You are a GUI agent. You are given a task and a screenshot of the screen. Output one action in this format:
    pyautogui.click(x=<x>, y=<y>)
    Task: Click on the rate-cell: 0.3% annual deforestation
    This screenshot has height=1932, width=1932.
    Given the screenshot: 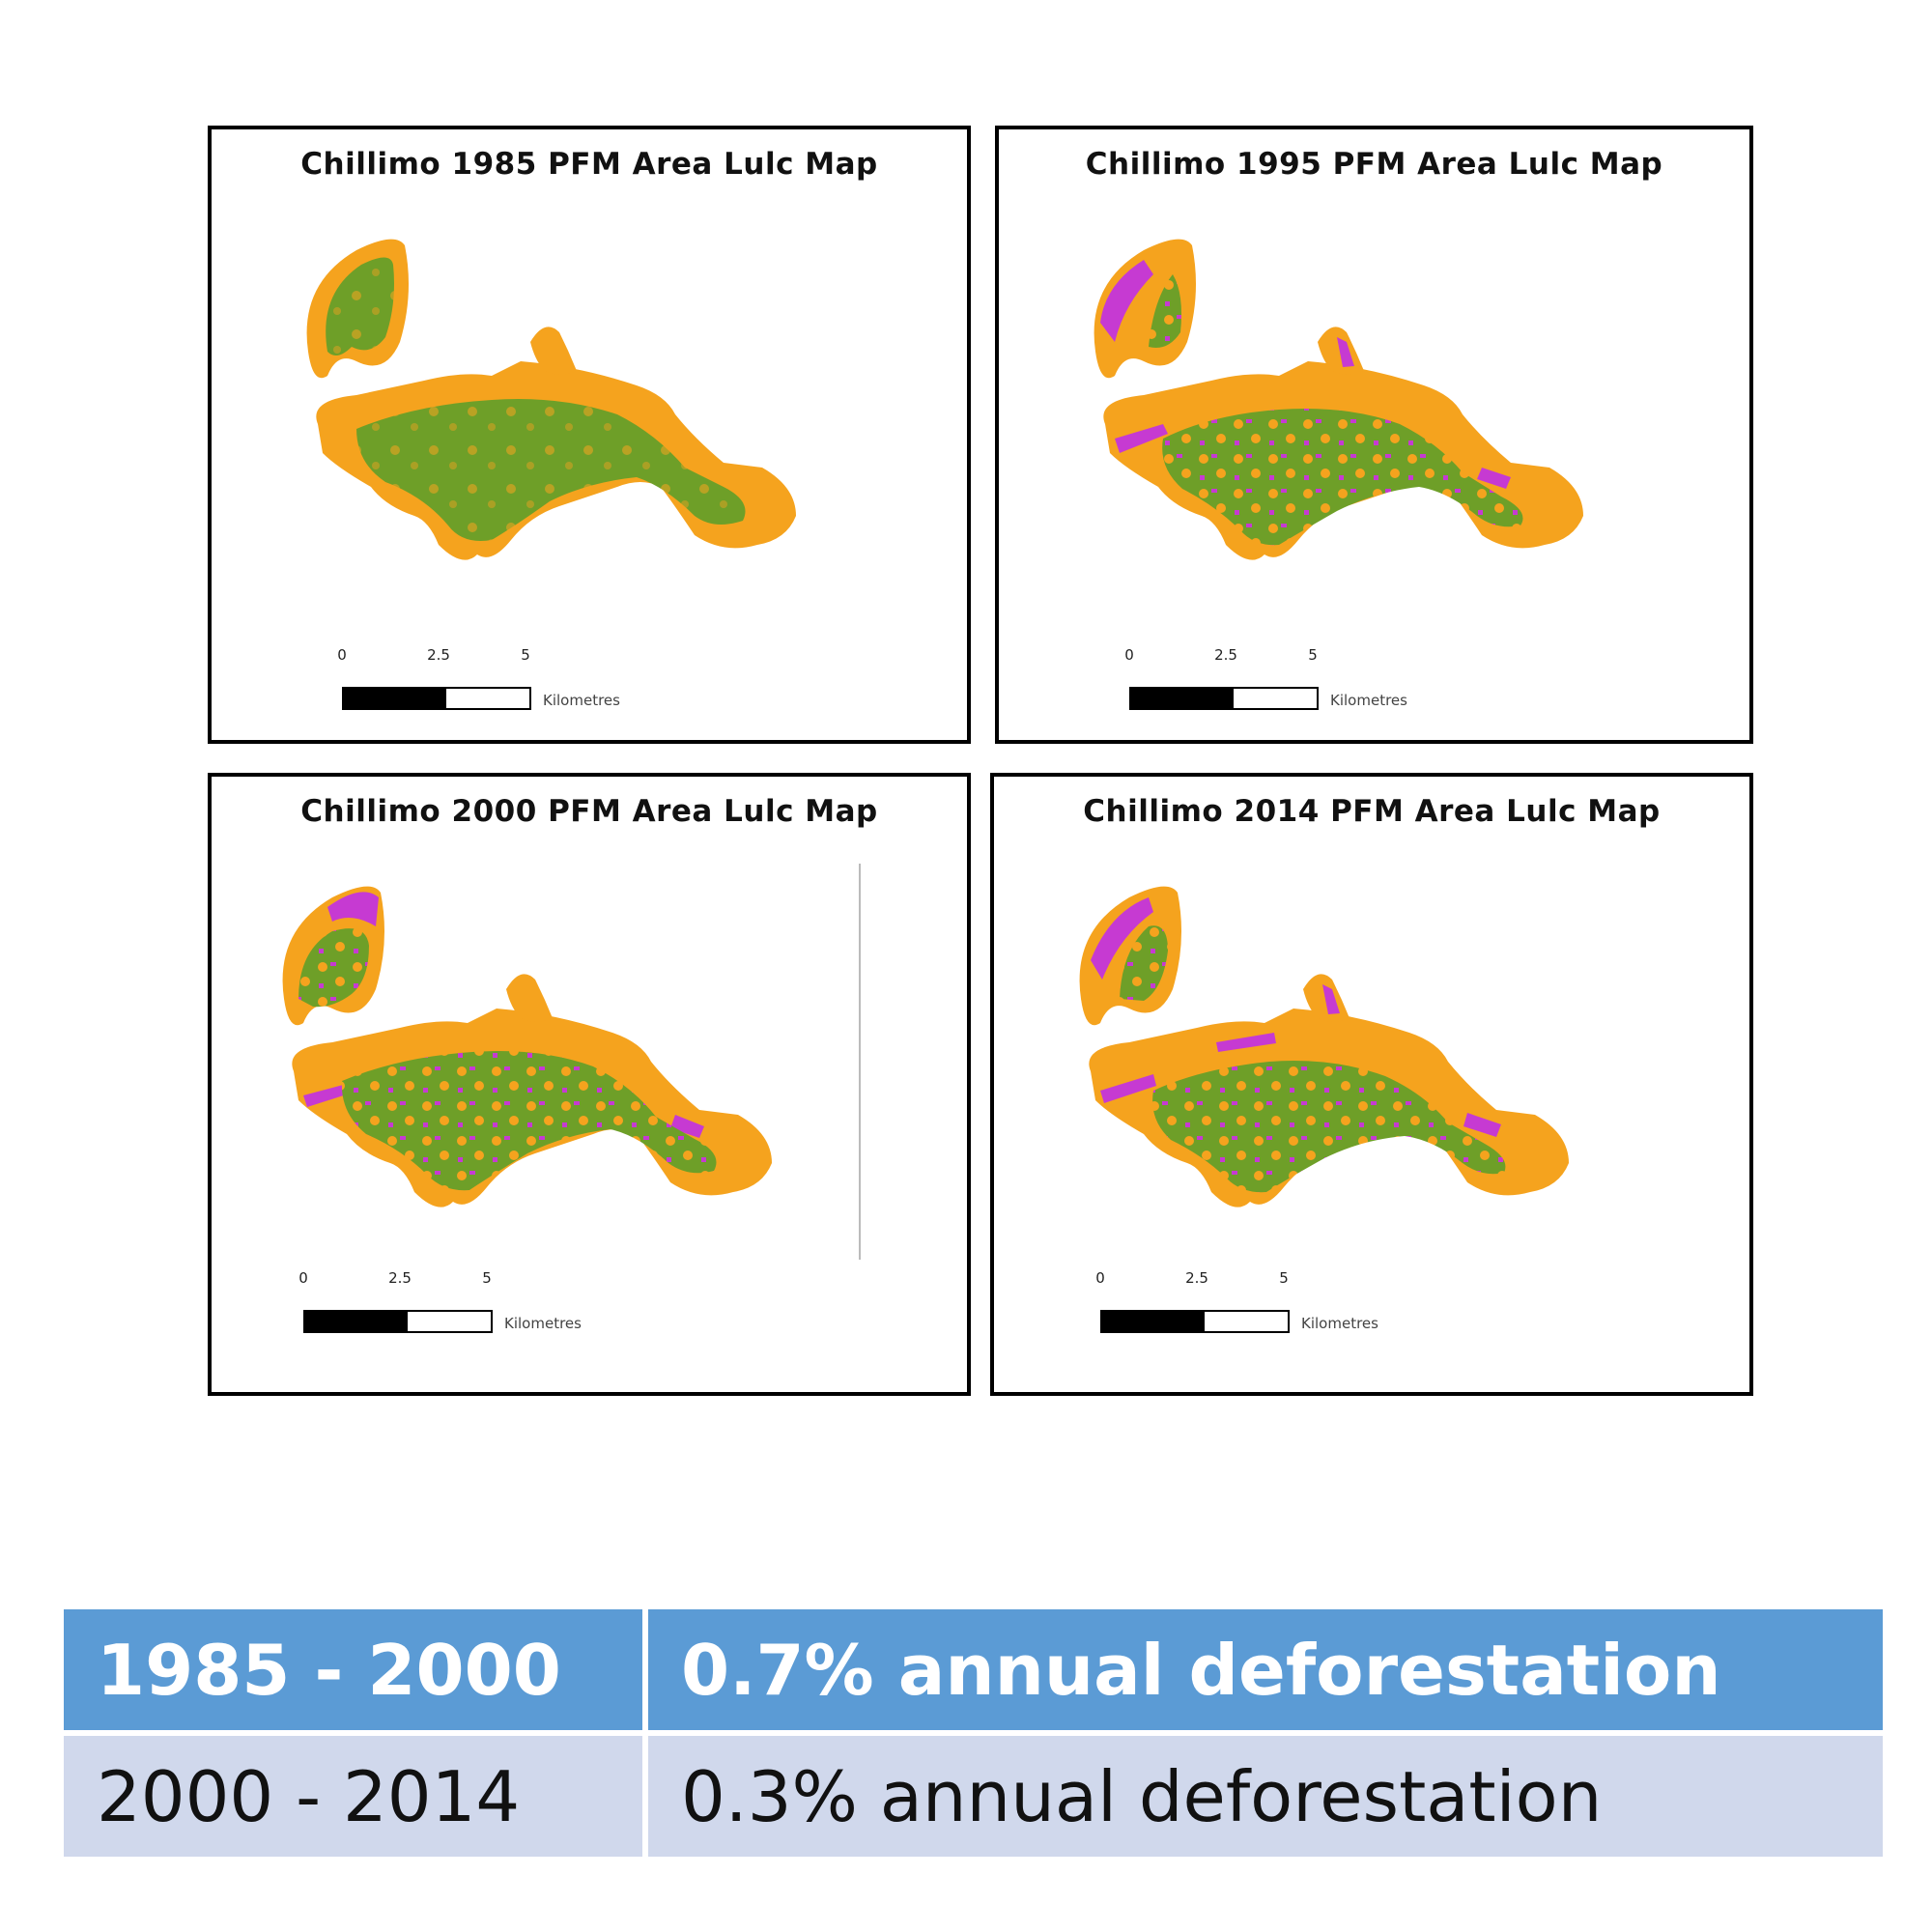 What is the action you would take?
    pyautogui.click(x=1265, y=1796)
    